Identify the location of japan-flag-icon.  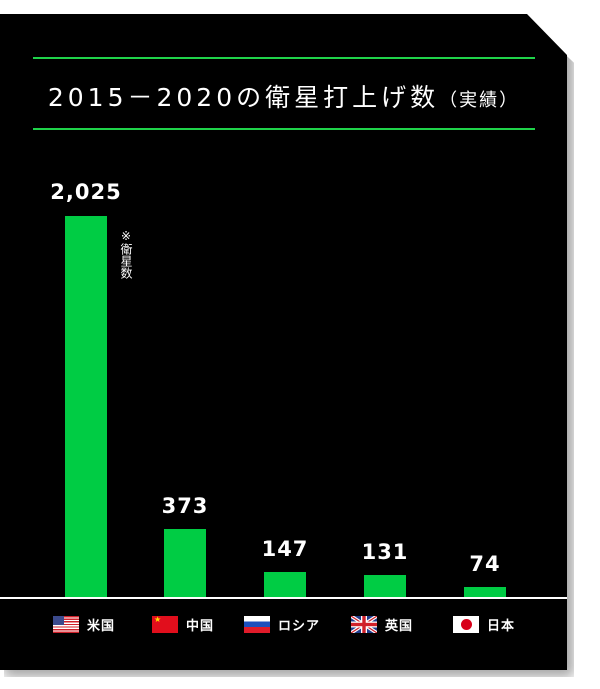
(466, 624).